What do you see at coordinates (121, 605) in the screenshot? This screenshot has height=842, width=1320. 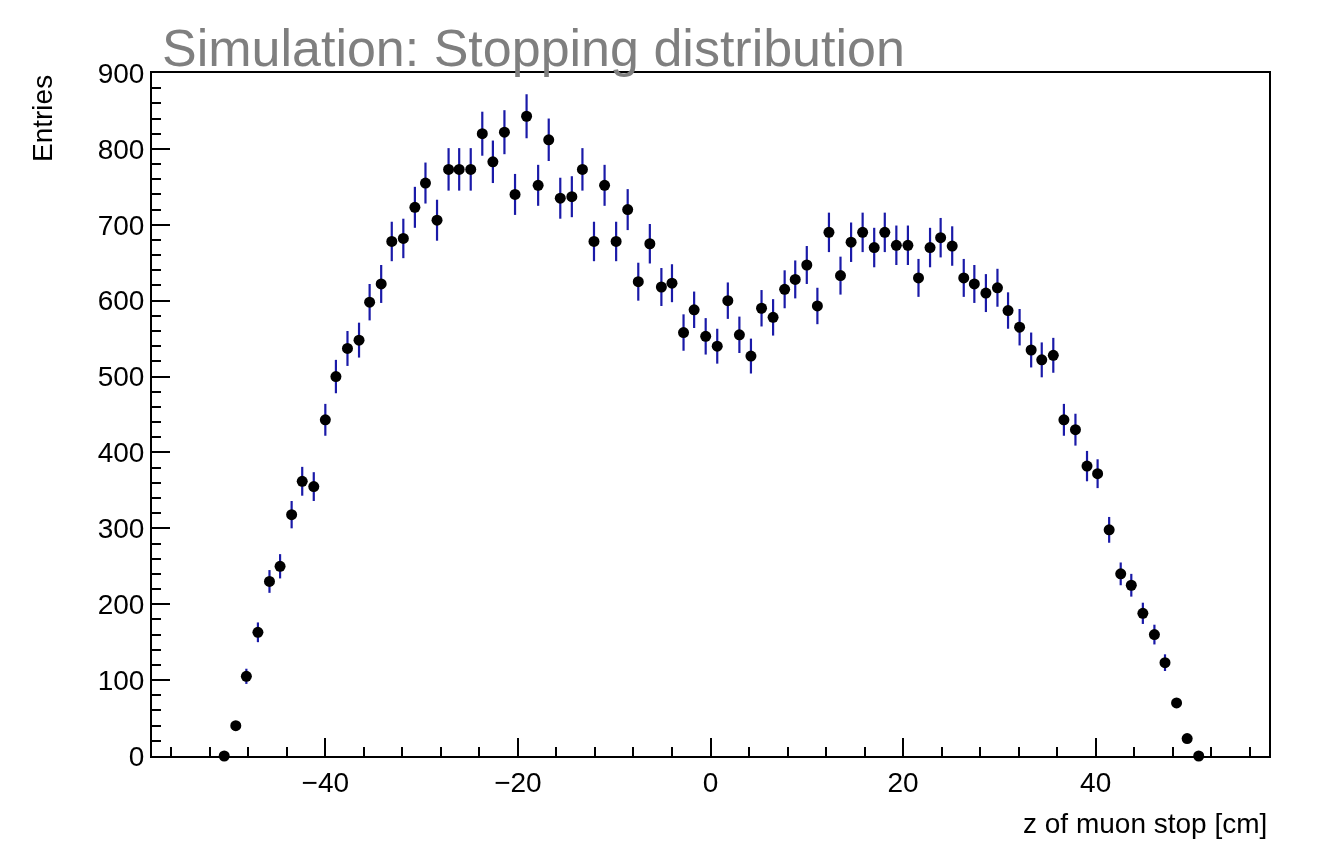 I see `y-tick-label: 200` at bounding box center [121, 605].